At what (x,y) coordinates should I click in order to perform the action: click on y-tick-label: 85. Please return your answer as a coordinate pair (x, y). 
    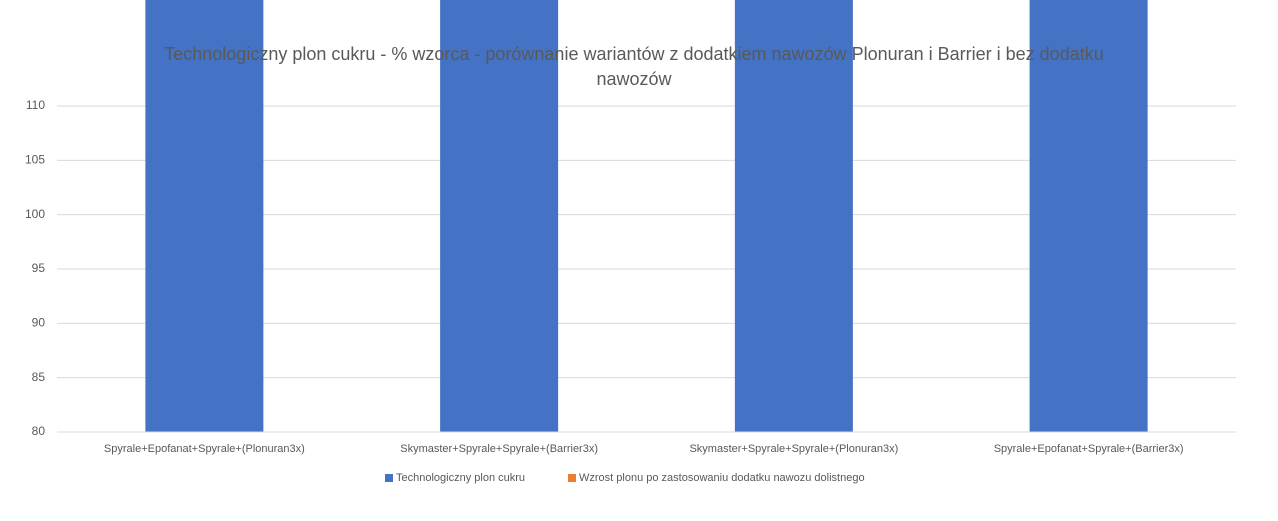
    Looking at the image, I should click on (39, 377).